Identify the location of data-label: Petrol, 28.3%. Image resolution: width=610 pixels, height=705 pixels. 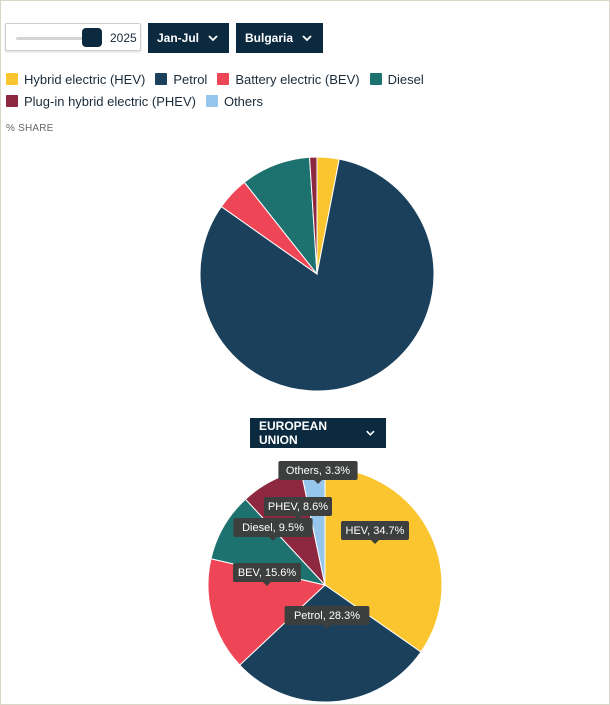
(327, 617).